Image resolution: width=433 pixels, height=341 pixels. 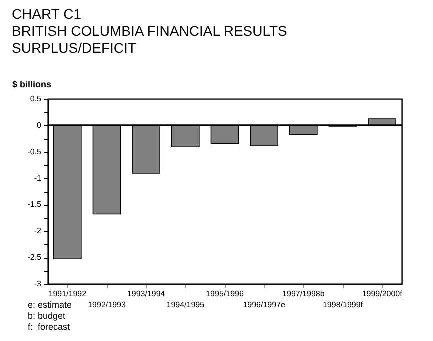 What do you see at coordinates (35, 257) in the screenshot?
I see `y-tick-label: -2.5` at bounding box center [35, 257].